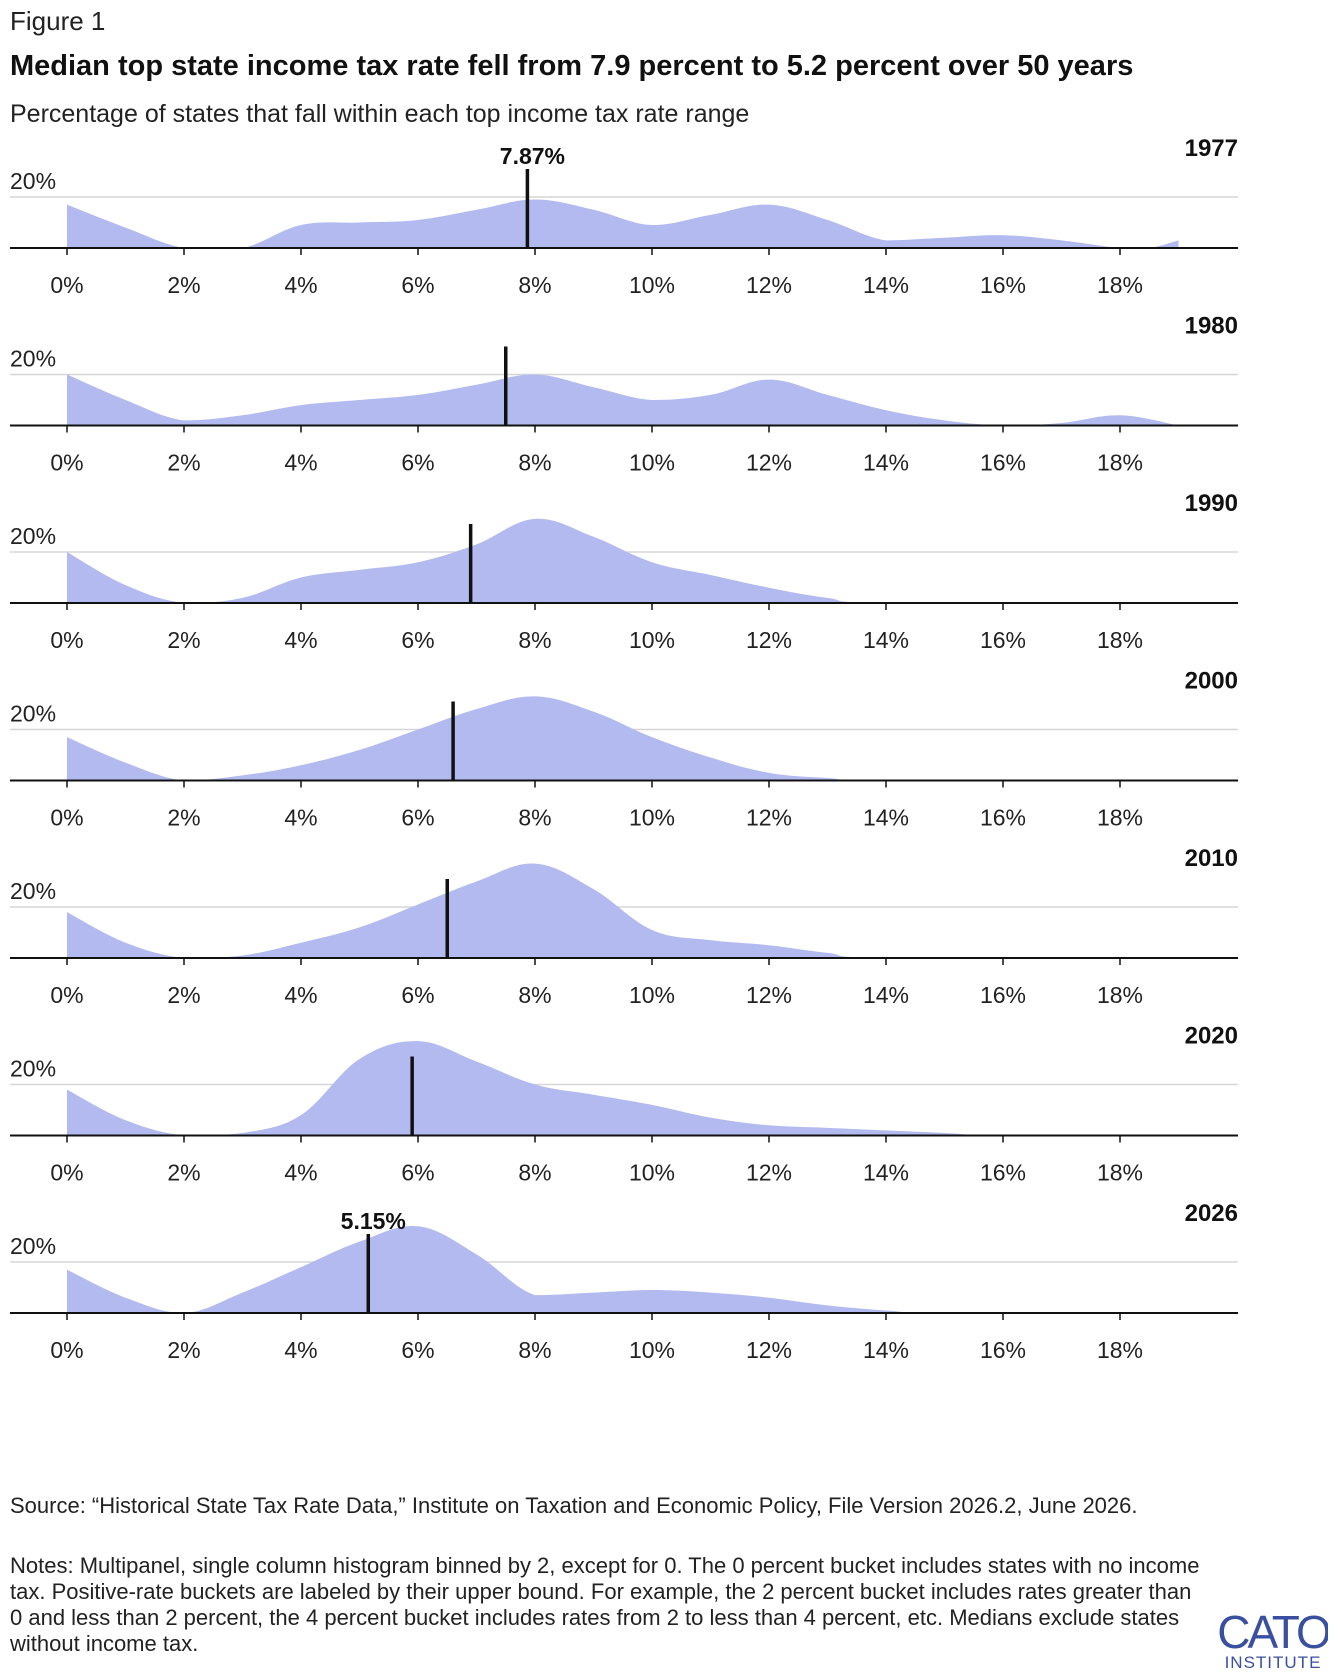 The image size is (1338, 1678). I want to click on panel-year-label: 1990, so click(1211, 503).